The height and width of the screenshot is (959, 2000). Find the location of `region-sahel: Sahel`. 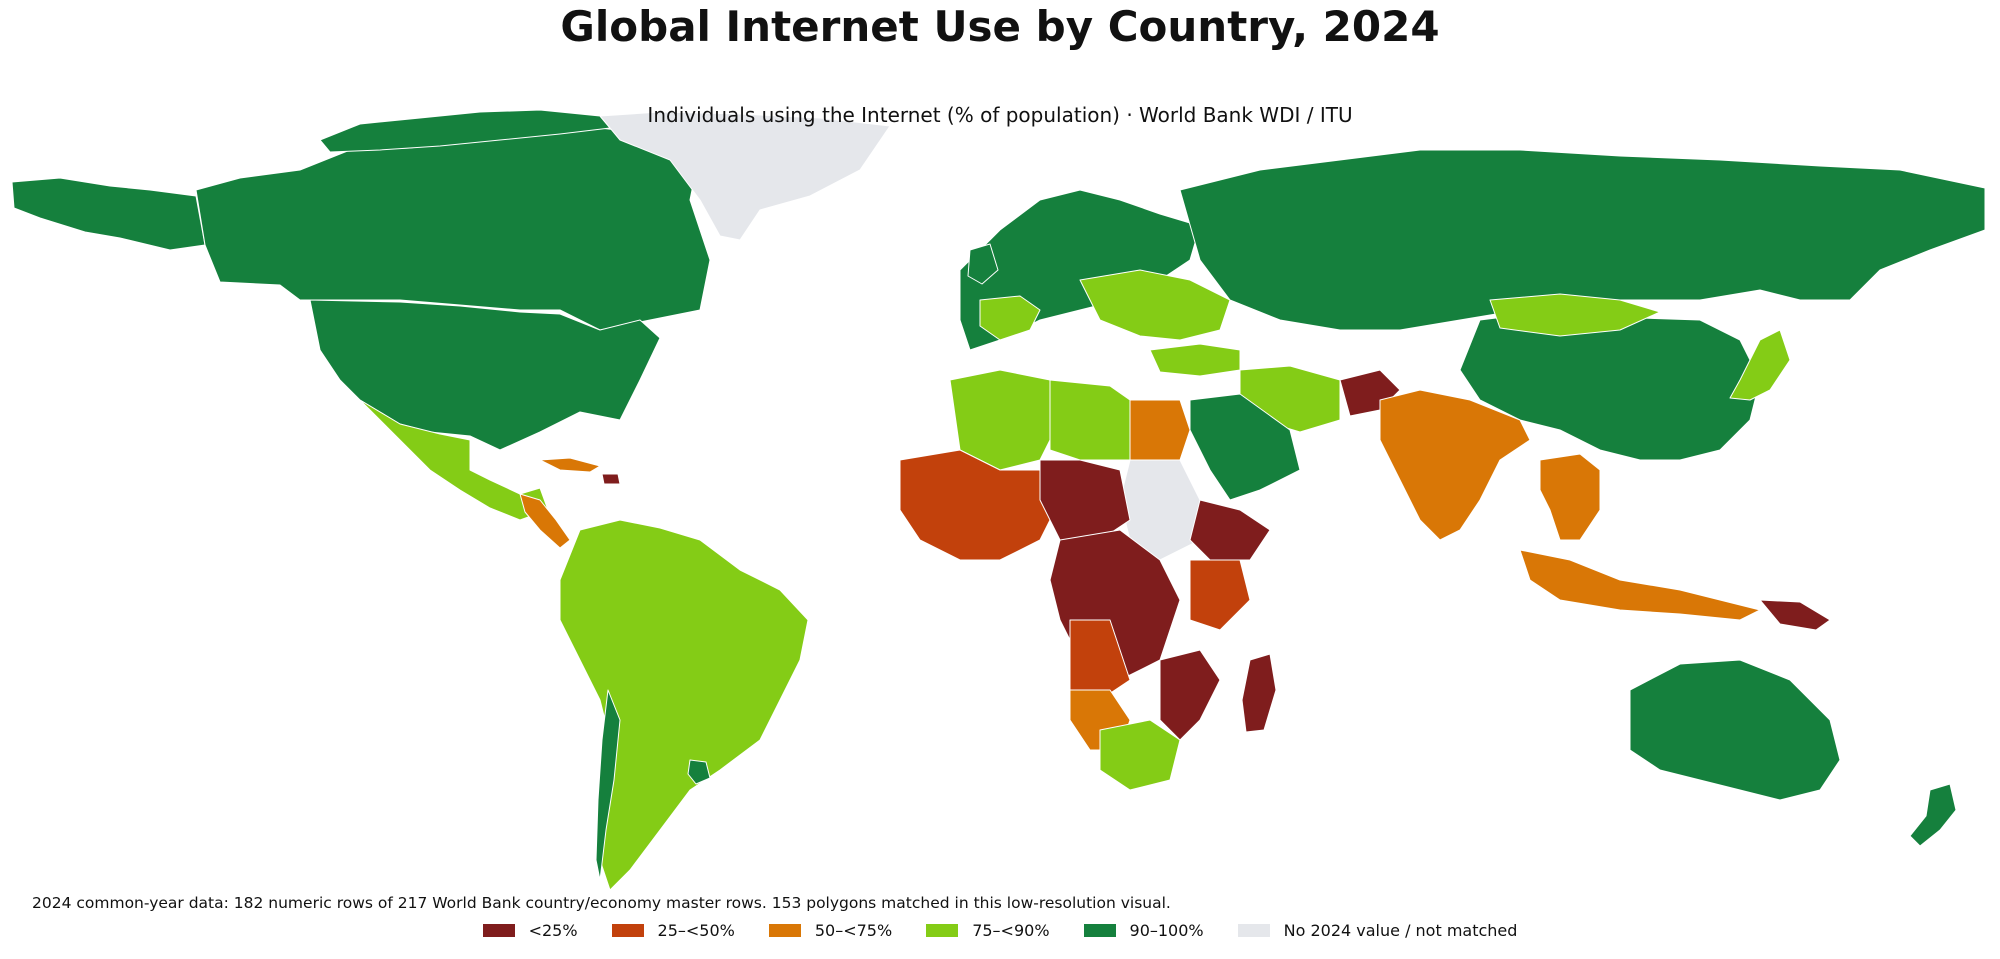

region-sahel: Sahel is located at coordinates (1085, 500).